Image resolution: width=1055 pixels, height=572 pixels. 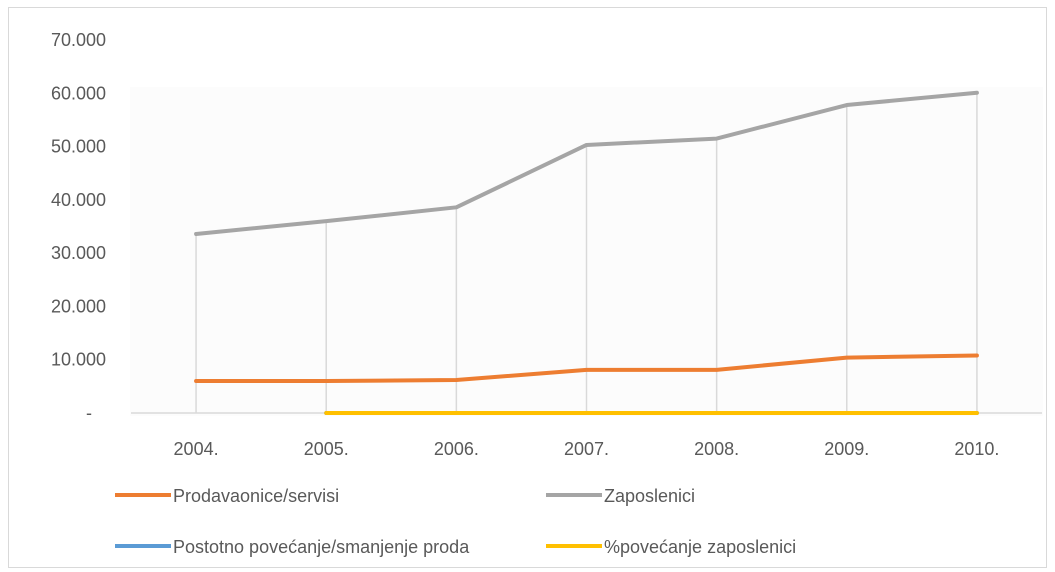 I want to click on y-tick-label: 50.000, so click(x=78, y=147).